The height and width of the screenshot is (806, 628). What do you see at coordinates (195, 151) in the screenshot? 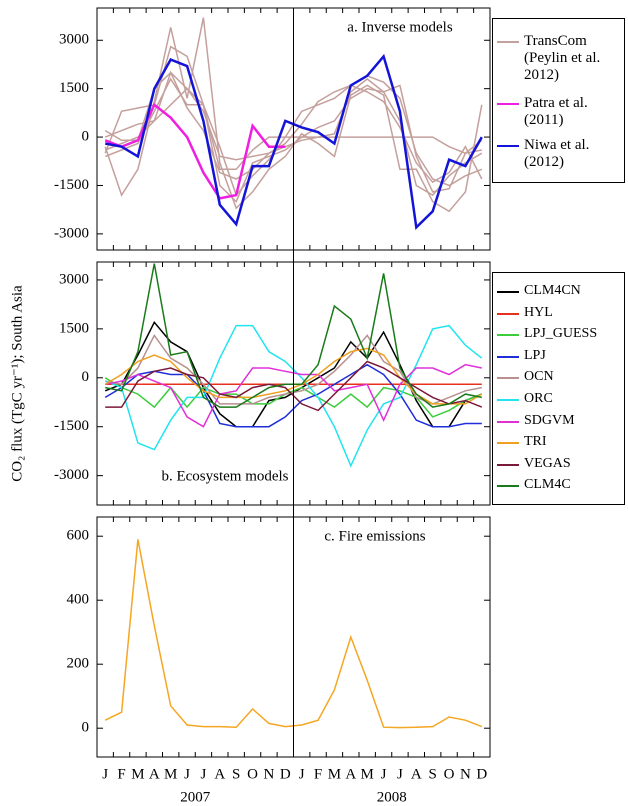
I see `series-line` at bounding box center [195, 151].